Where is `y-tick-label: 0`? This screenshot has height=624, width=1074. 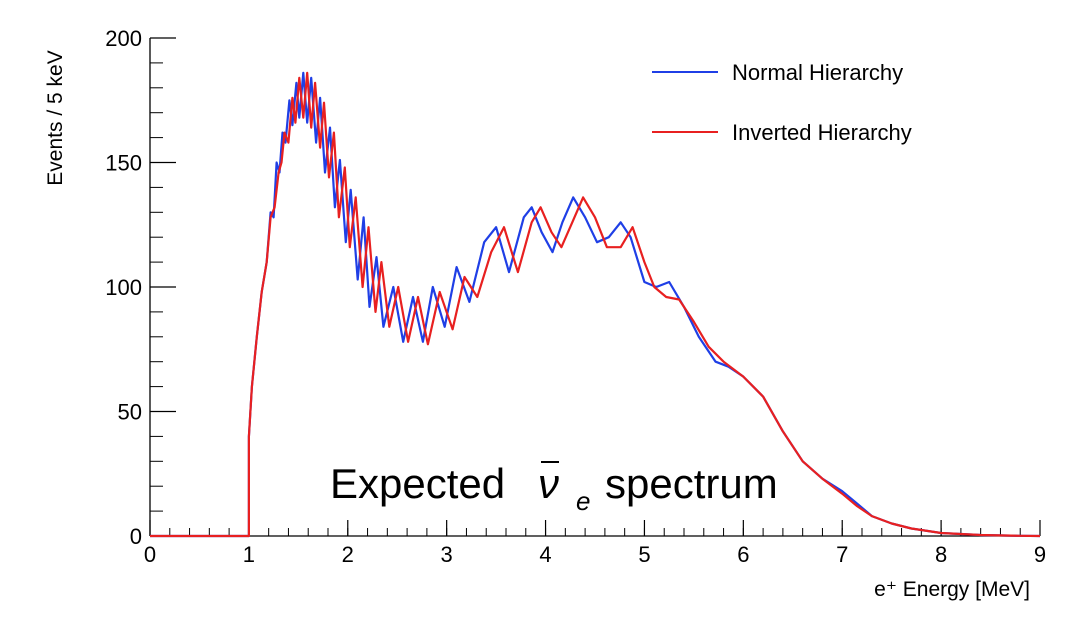 y-tick-label: 0 is located at coordinates (136, 536).